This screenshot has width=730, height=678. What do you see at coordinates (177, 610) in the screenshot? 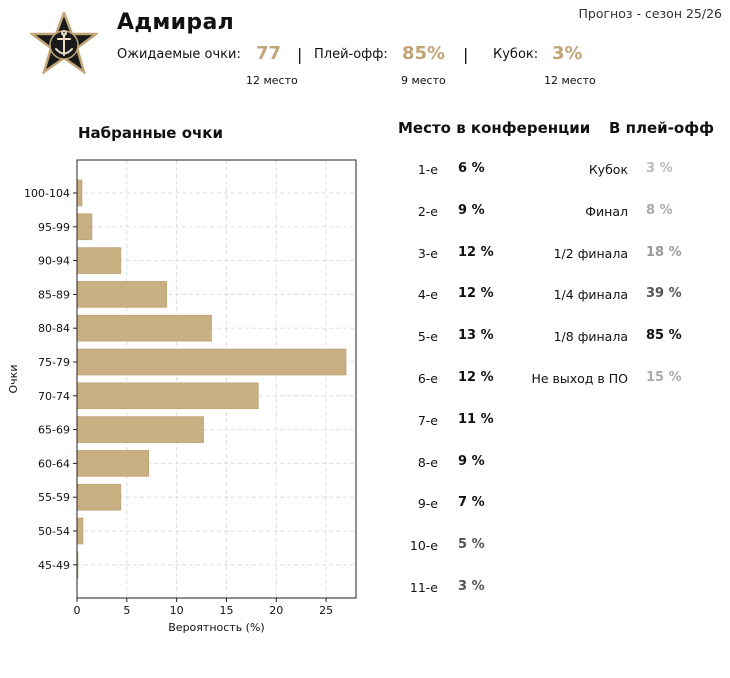
I see `x-tick-label: 10` at bounding box center [177, 610].